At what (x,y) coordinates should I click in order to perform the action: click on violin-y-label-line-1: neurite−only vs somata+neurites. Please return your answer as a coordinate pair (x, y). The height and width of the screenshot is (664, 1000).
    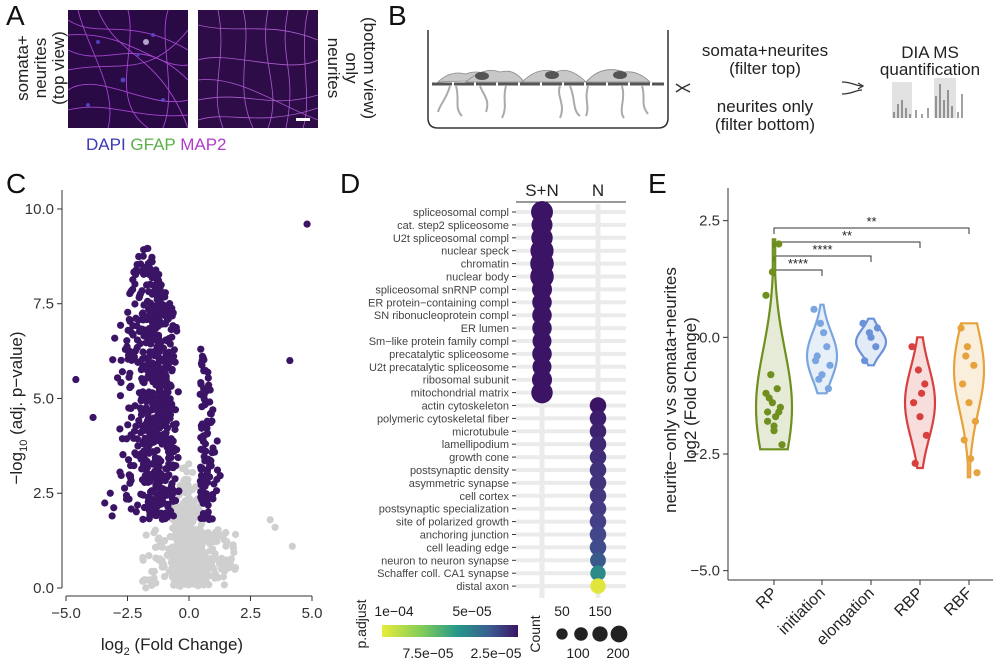
    Looking at the image, I should click on (670, 390).